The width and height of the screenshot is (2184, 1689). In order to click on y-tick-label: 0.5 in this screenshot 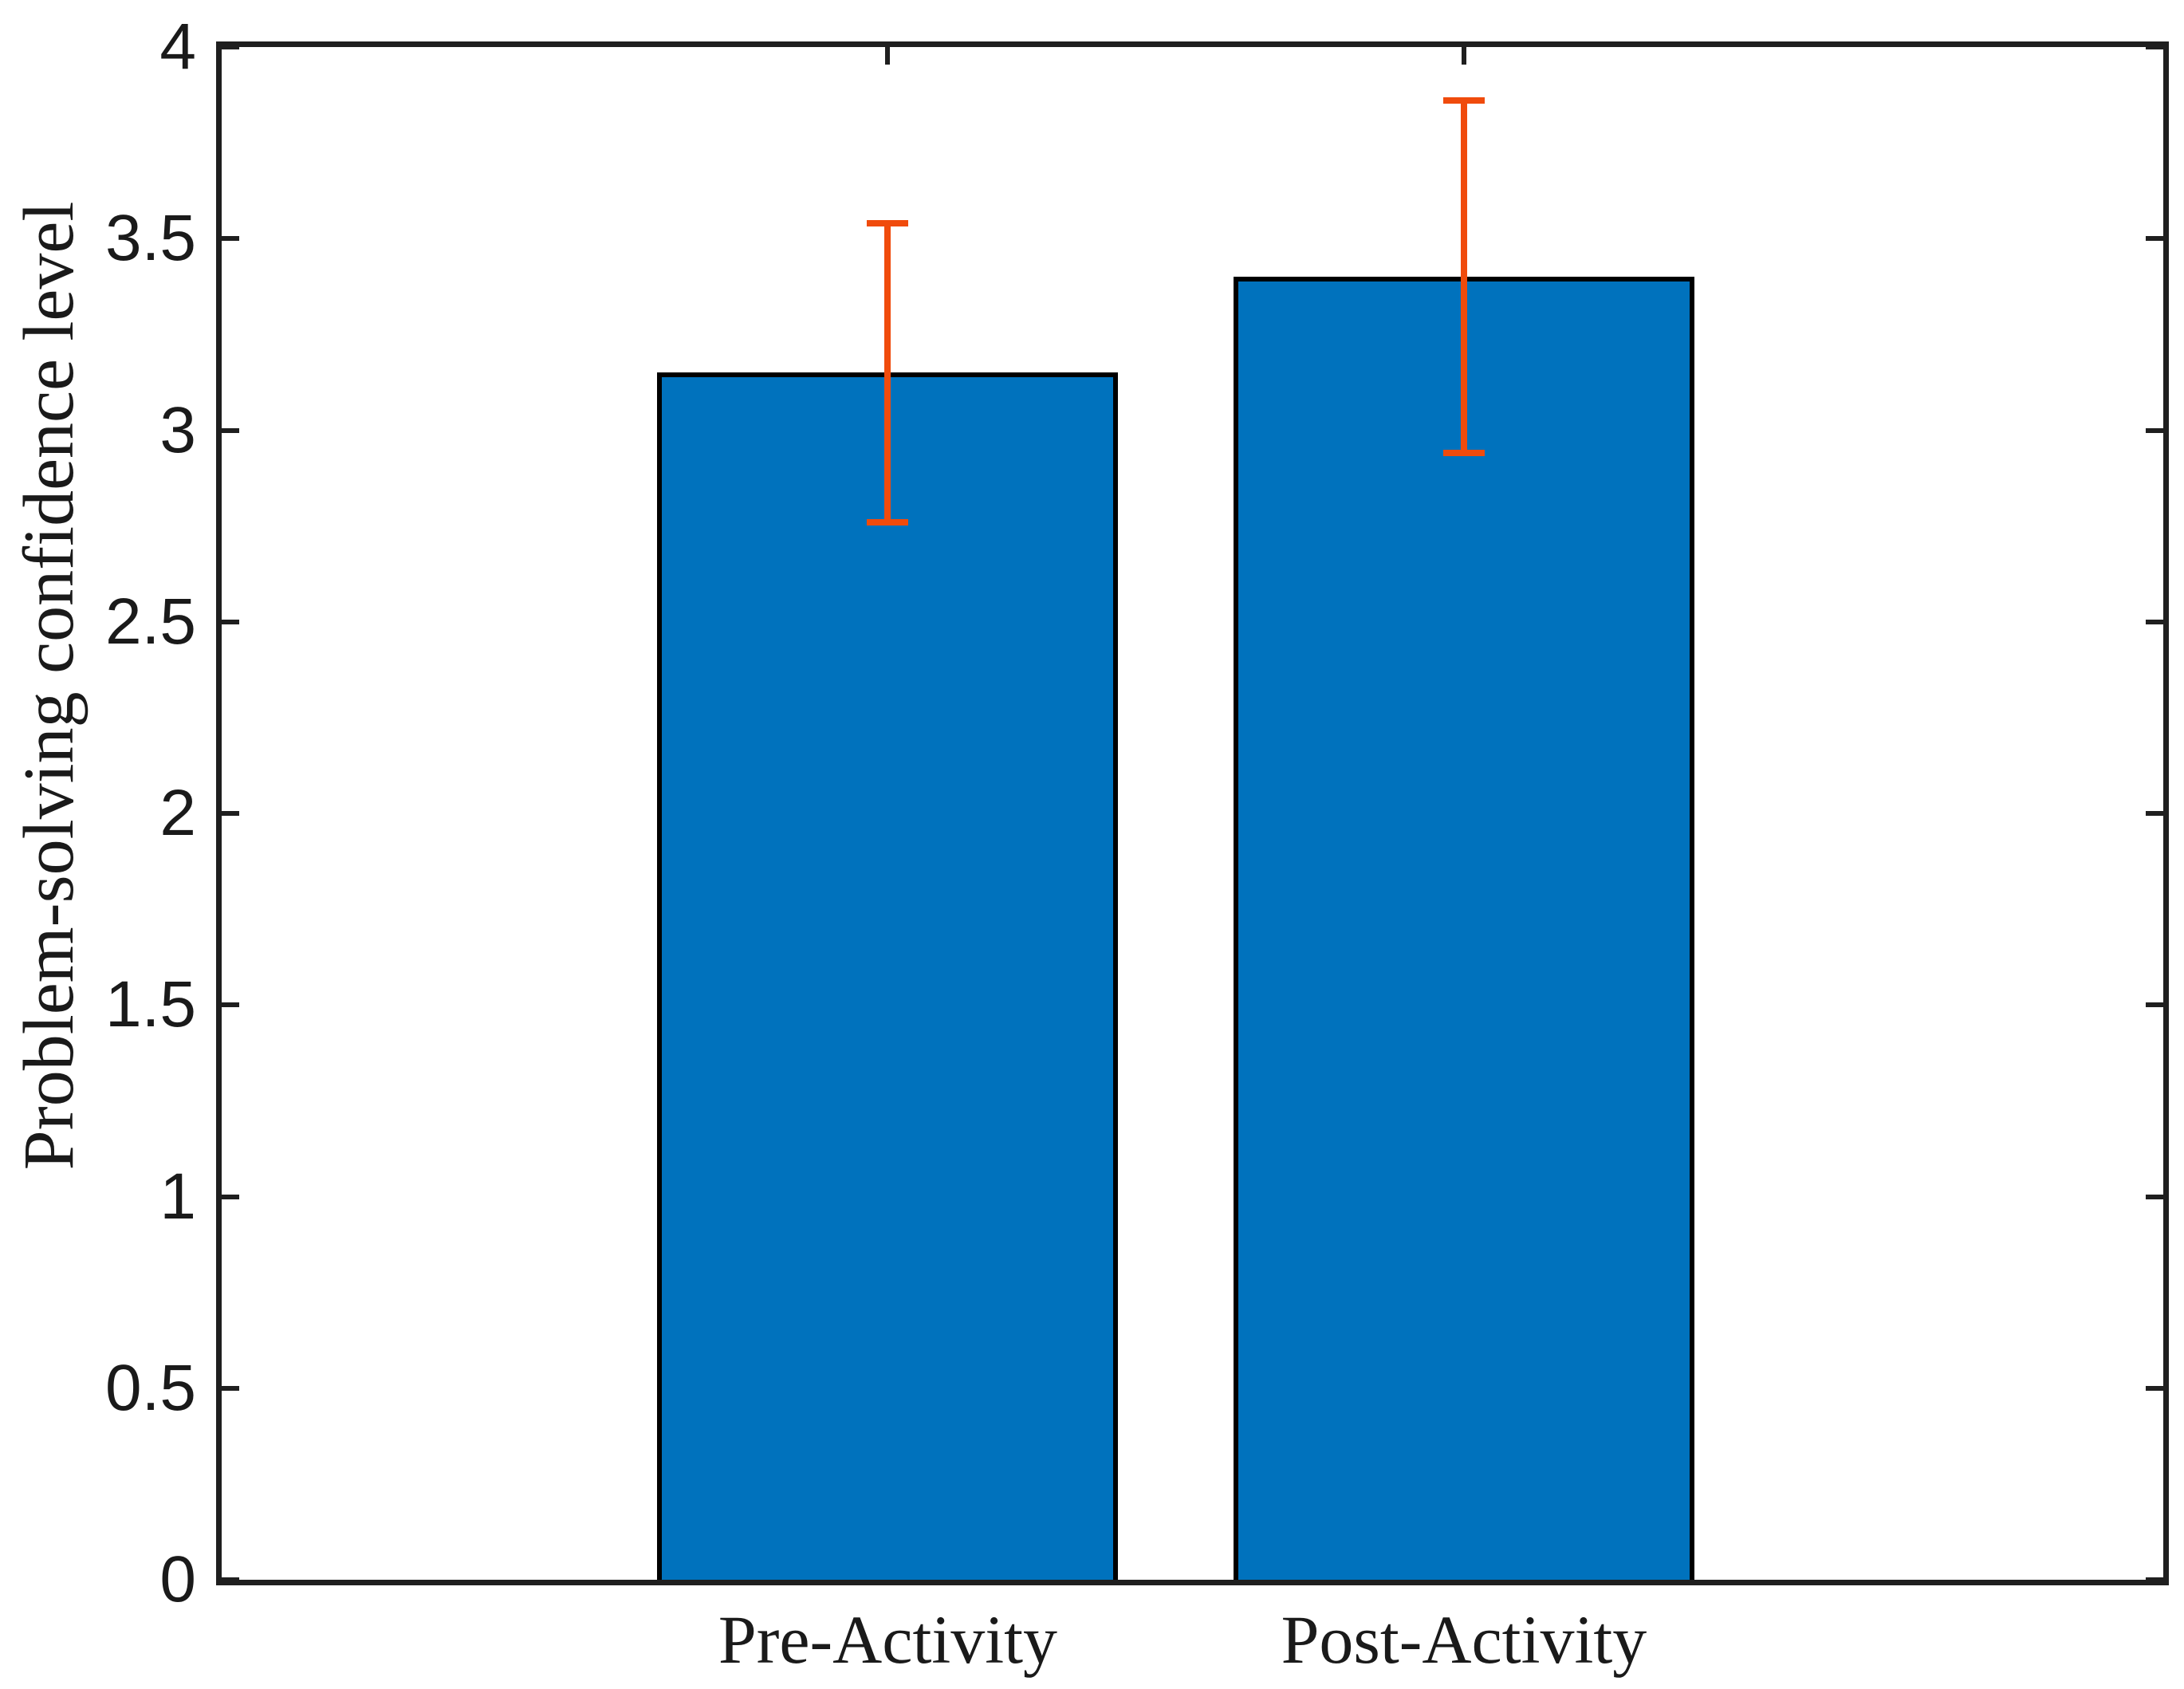, I will do `click(150, 1387)`.